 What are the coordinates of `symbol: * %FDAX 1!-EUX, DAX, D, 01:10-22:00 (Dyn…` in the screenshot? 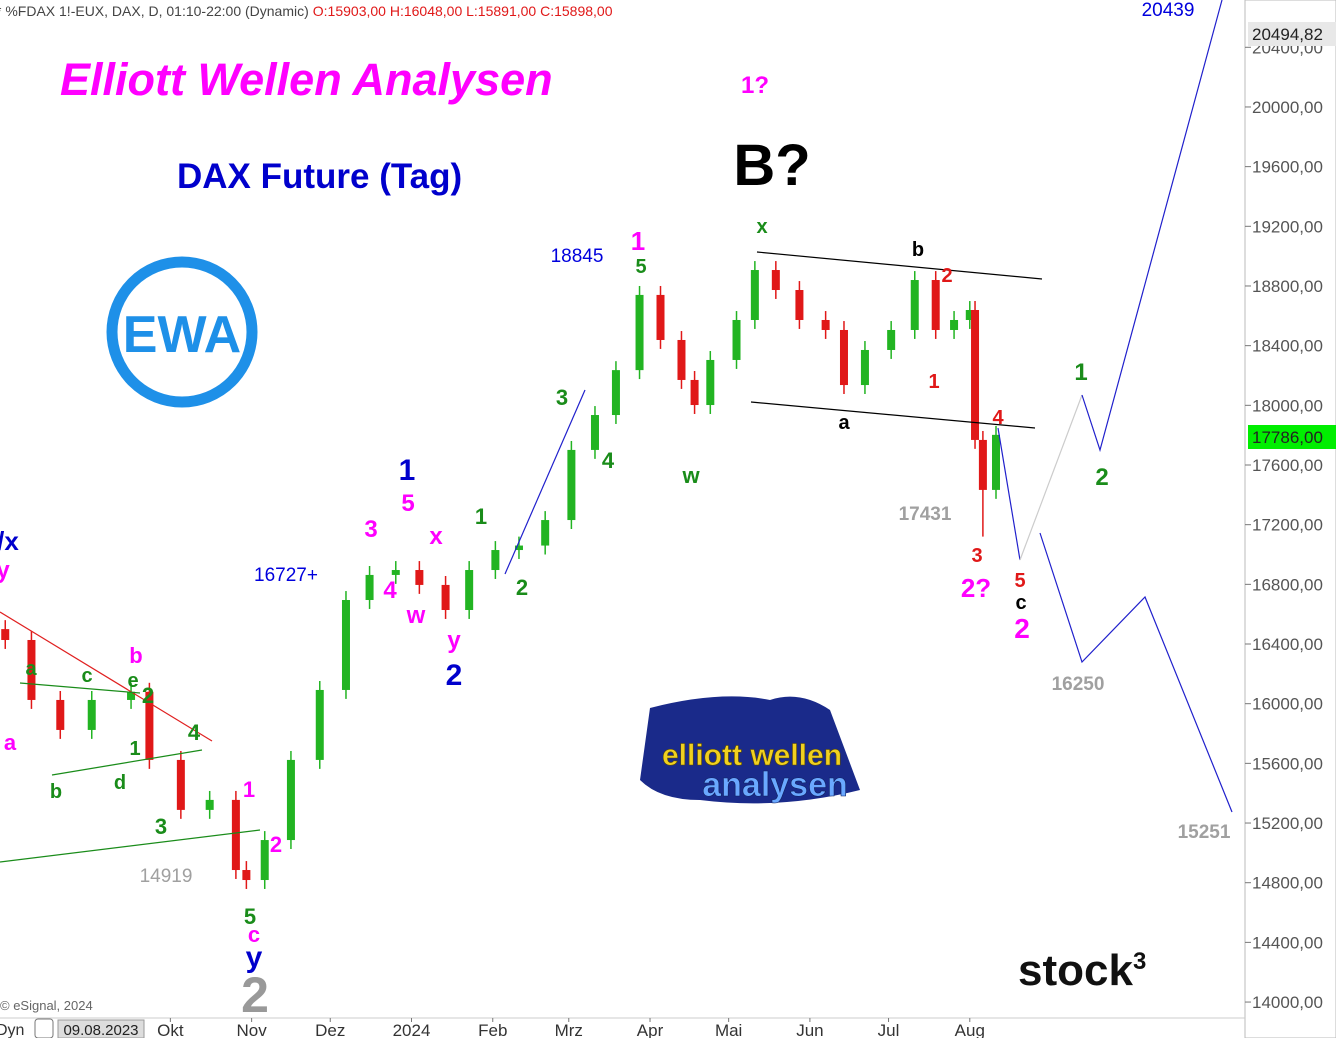 It's located at (154, 11).